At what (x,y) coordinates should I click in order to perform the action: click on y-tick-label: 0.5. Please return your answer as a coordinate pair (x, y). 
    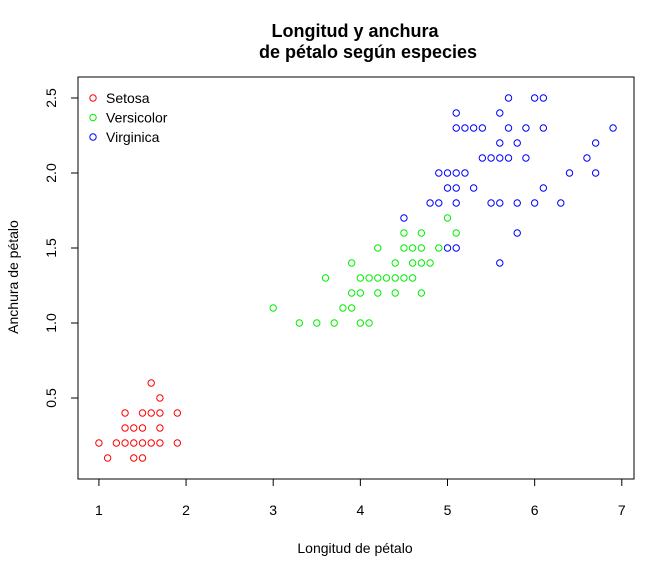
    Looking at the image, I should click on (51, 398).